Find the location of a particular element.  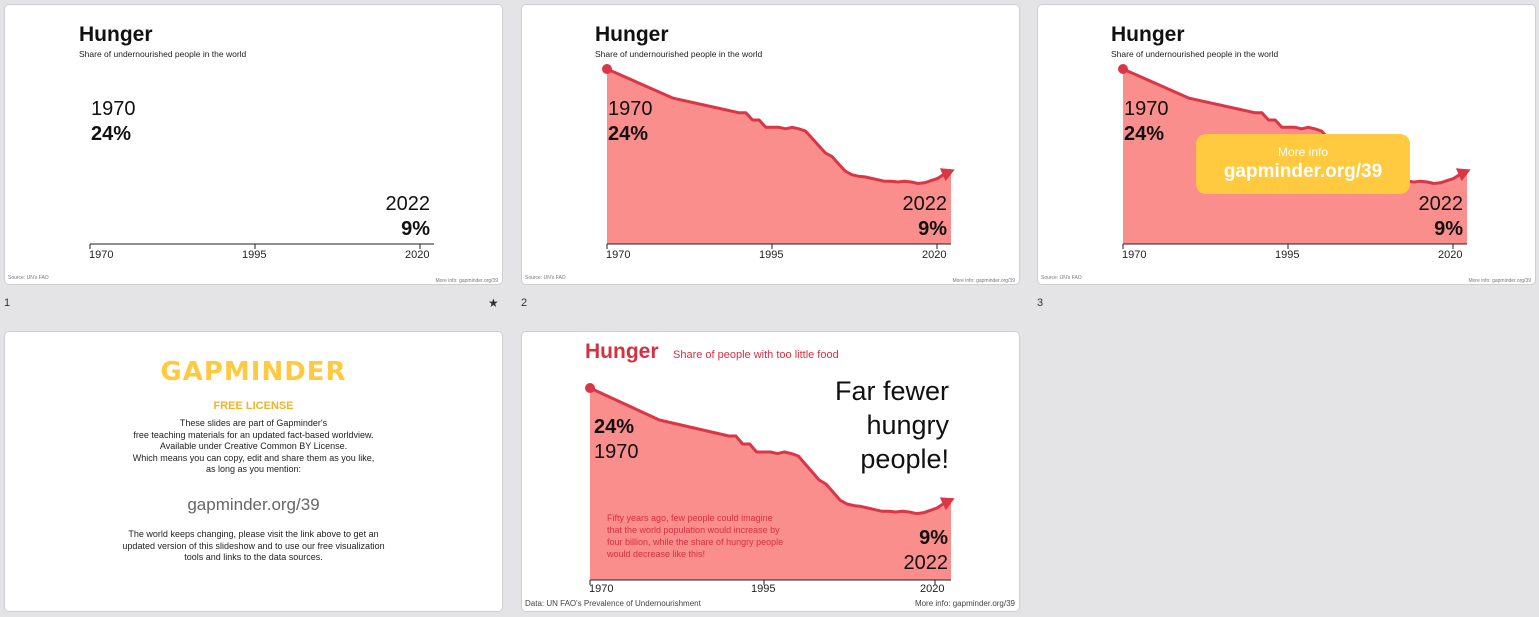

closing-line: tools and links to the data sources. is located at coordinates (253, 557).